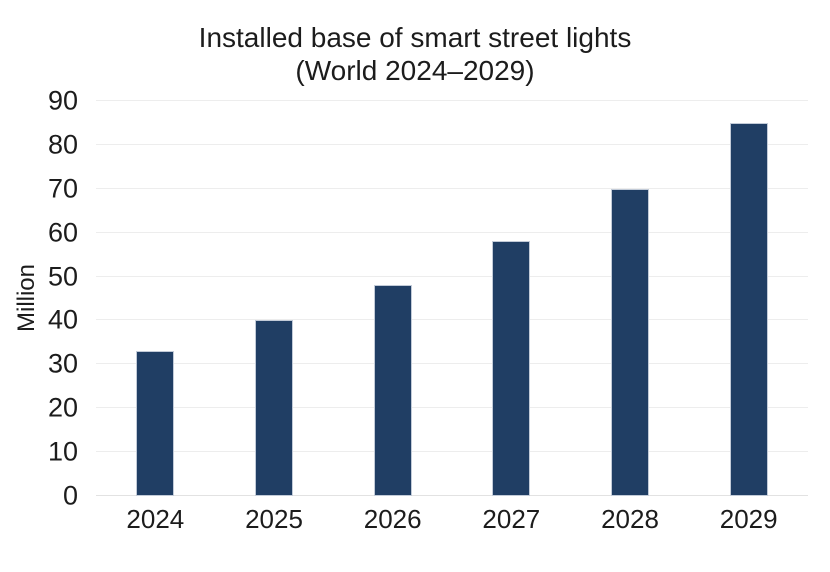 The height and width of the screenshot is (572, 830). I want to click on y-tick-label-70: 70, so click(62, 188).